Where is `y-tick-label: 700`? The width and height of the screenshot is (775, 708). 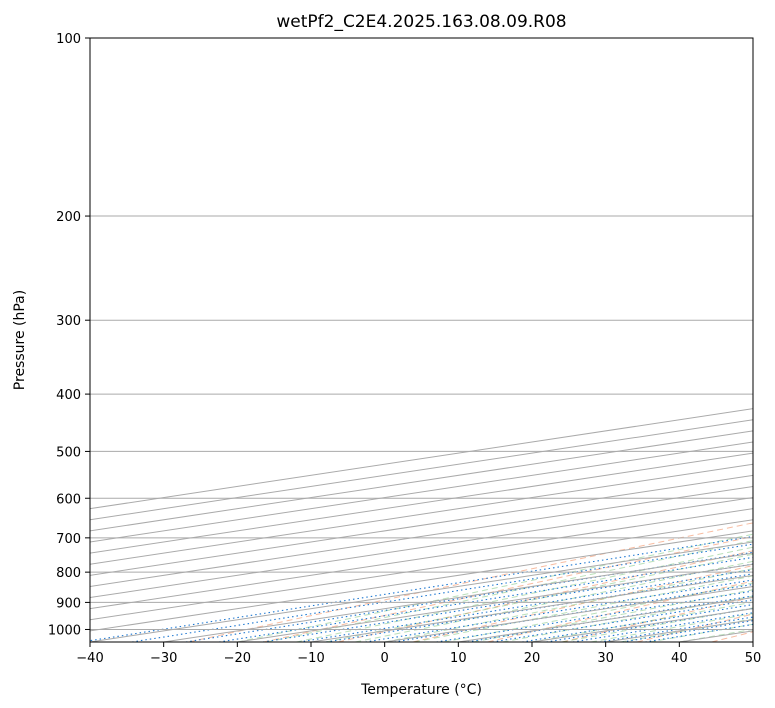 y-tick-label: 700 is located at coordinates (68, 539).